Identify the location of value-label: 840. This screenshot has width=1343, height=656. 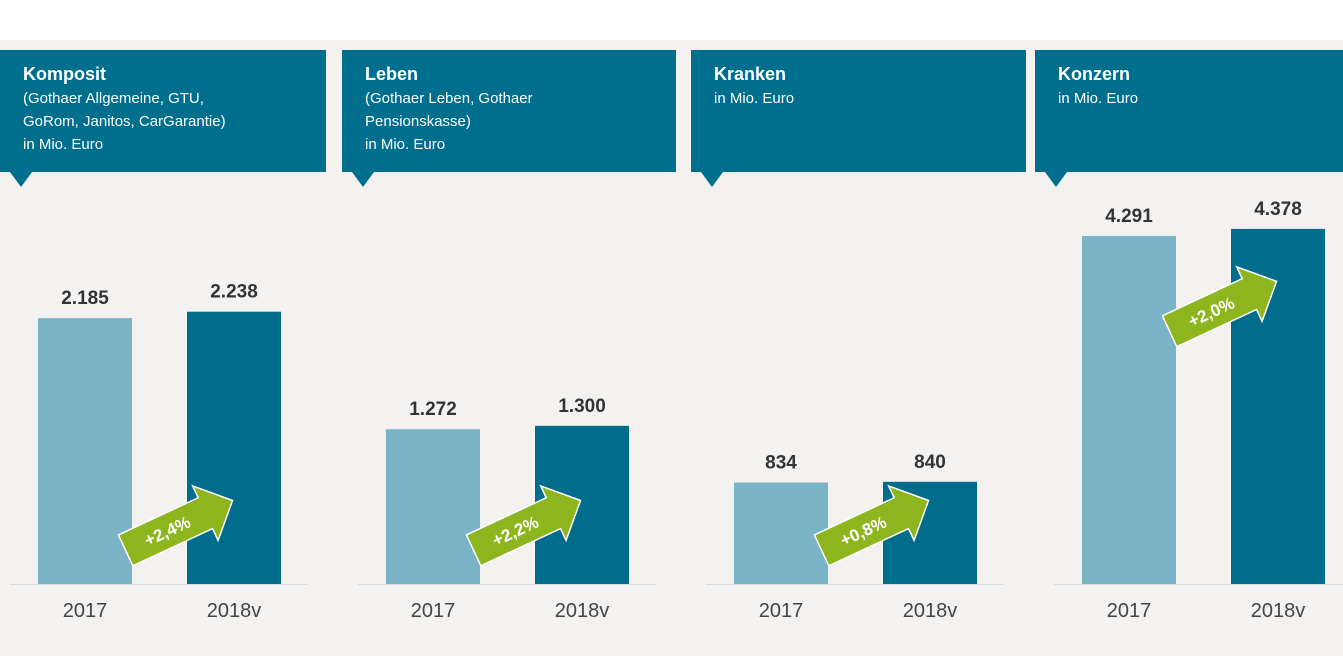
(930, 462).